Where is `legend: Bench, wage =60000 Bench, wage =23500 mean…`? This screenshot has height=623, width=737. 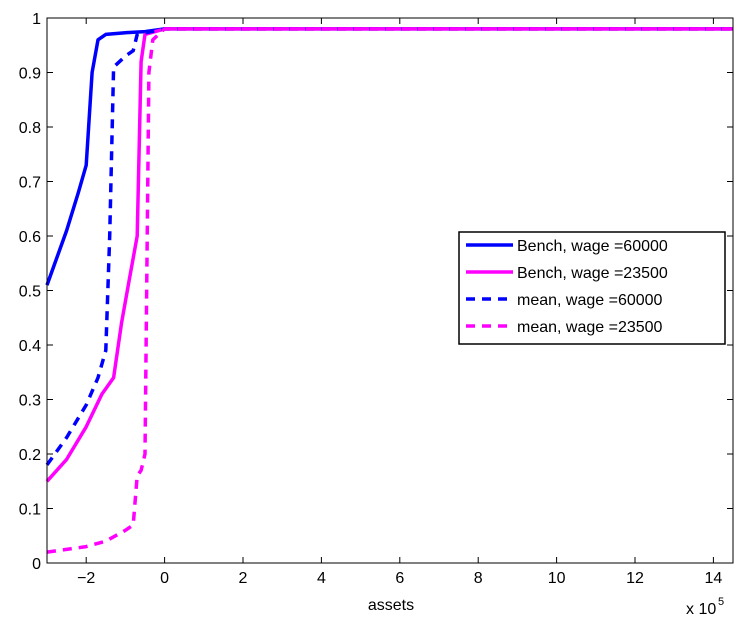
legend: Bench, wage =60000 Bench, wage =23500 mean… is located at coordinates (592, 288).